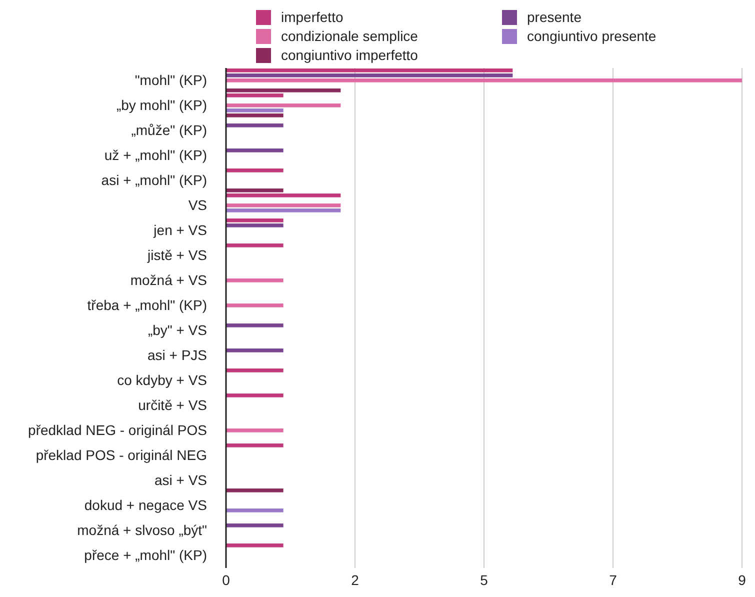 Image resolution: width=755 pixels, height=597 pixels. What do you see at coordinates (613, 580) in the screenshot?
I see `x-tick-label: 7` at bounding box center [613, 580].